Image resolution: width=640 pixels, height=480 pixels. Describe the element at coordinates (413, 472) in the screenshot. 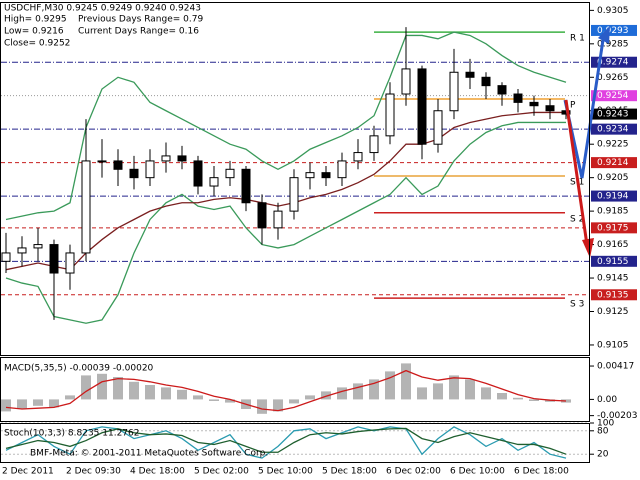

I see `x-tick-label: 6 Dec 02:00` at that location.